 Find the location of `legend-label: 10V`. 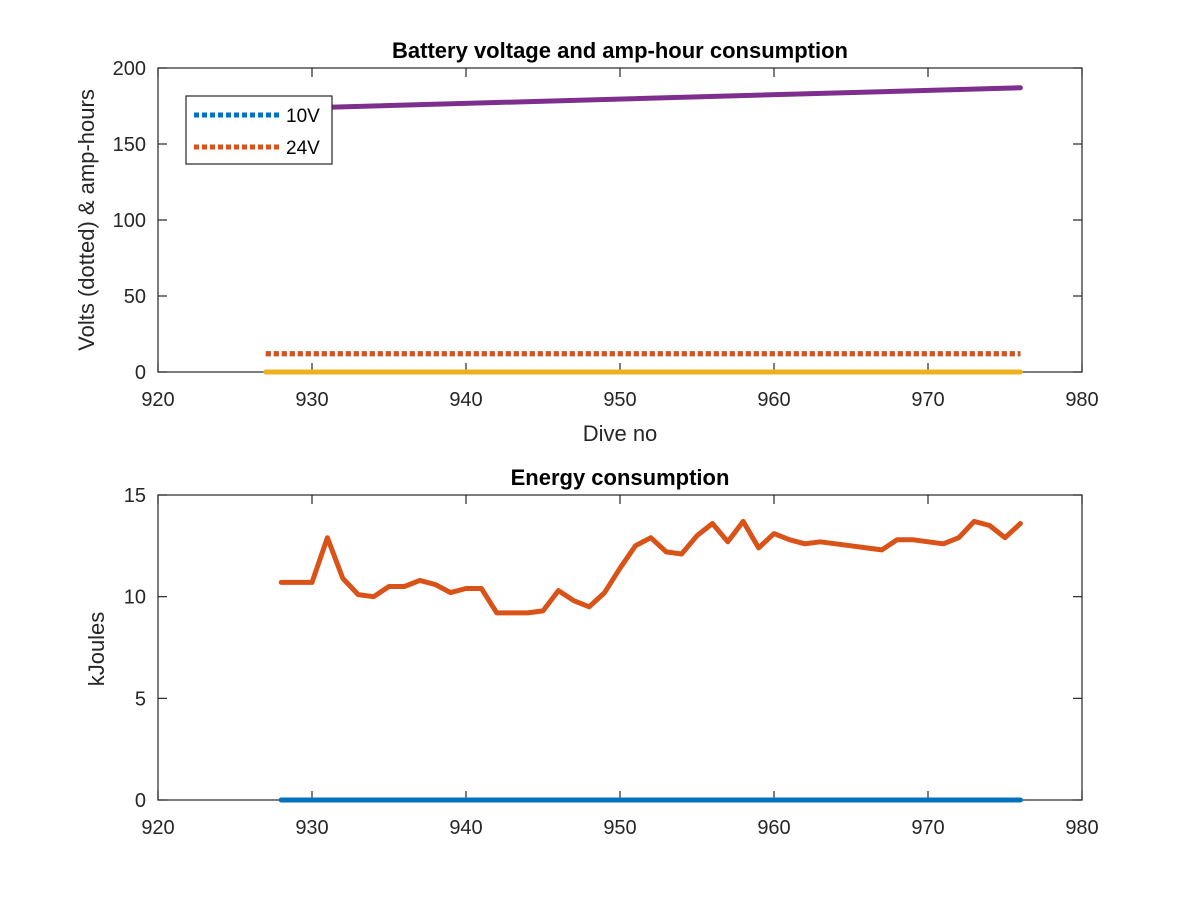

legend-label: 10V is located at coordinates (303, 116).